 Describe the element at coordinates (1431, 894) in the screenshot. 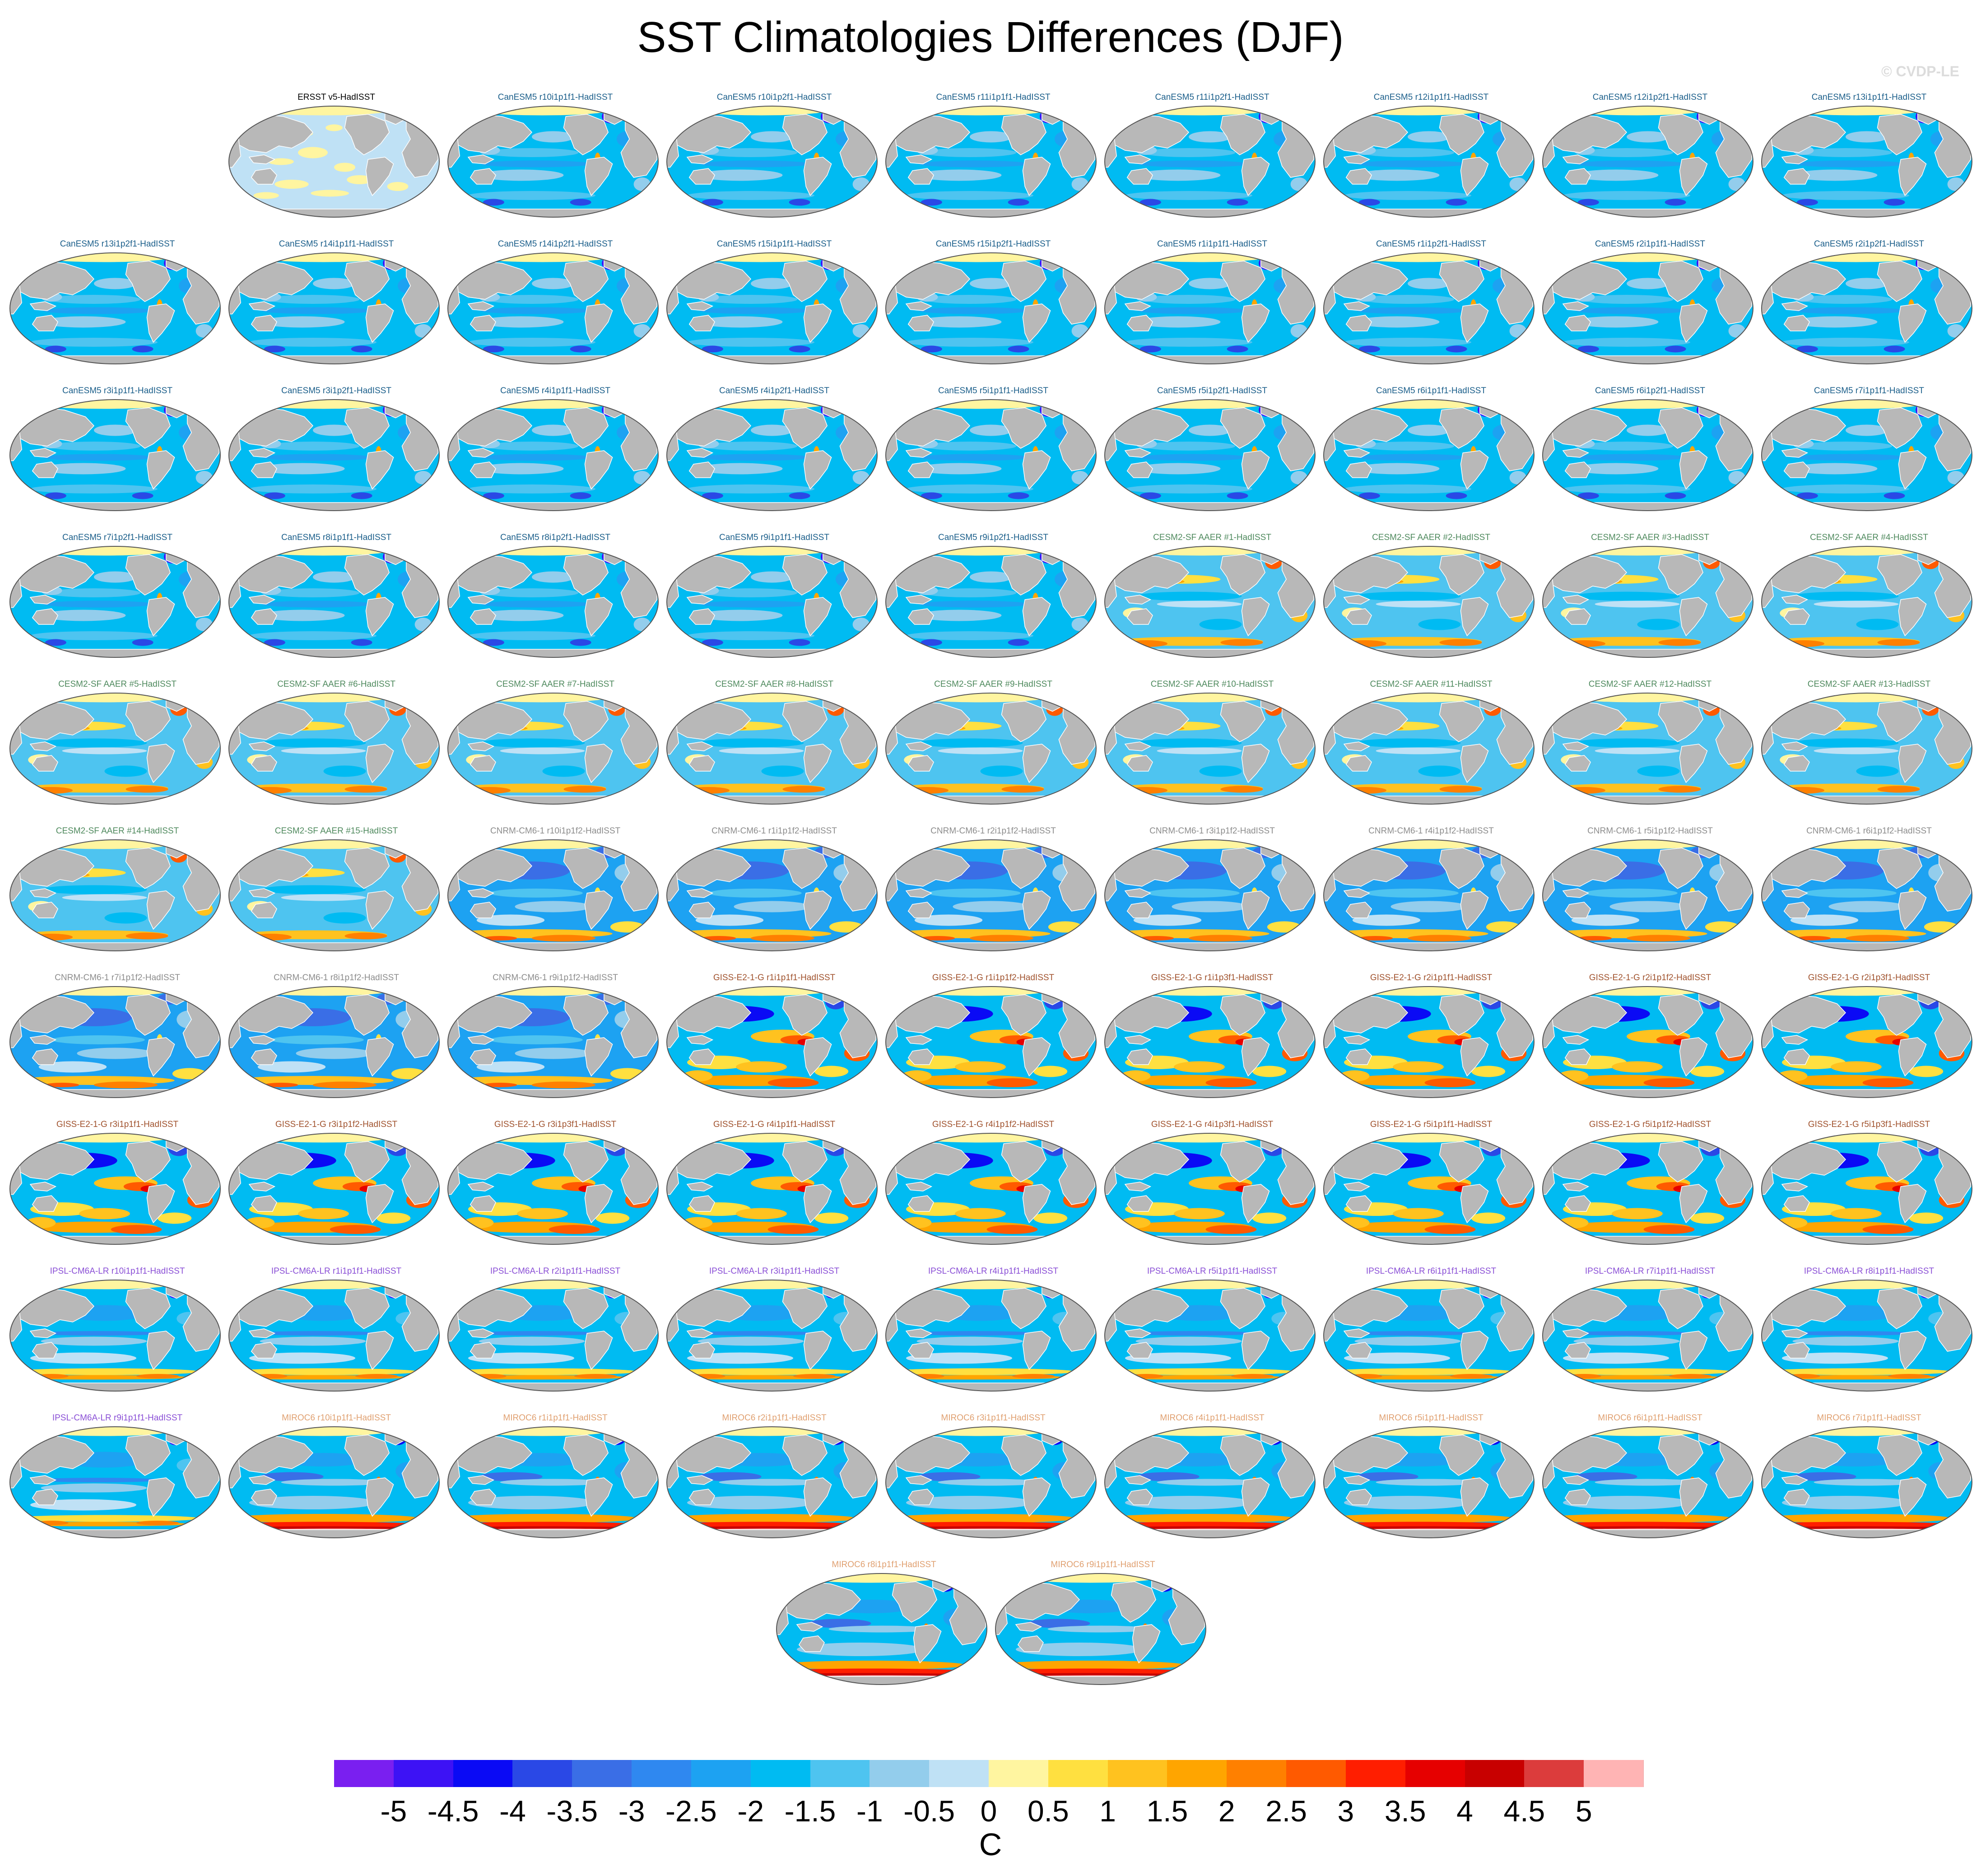

I see `map-panel: CNRM-CM6-1 r4i1p1f2-HadISST` at that location.